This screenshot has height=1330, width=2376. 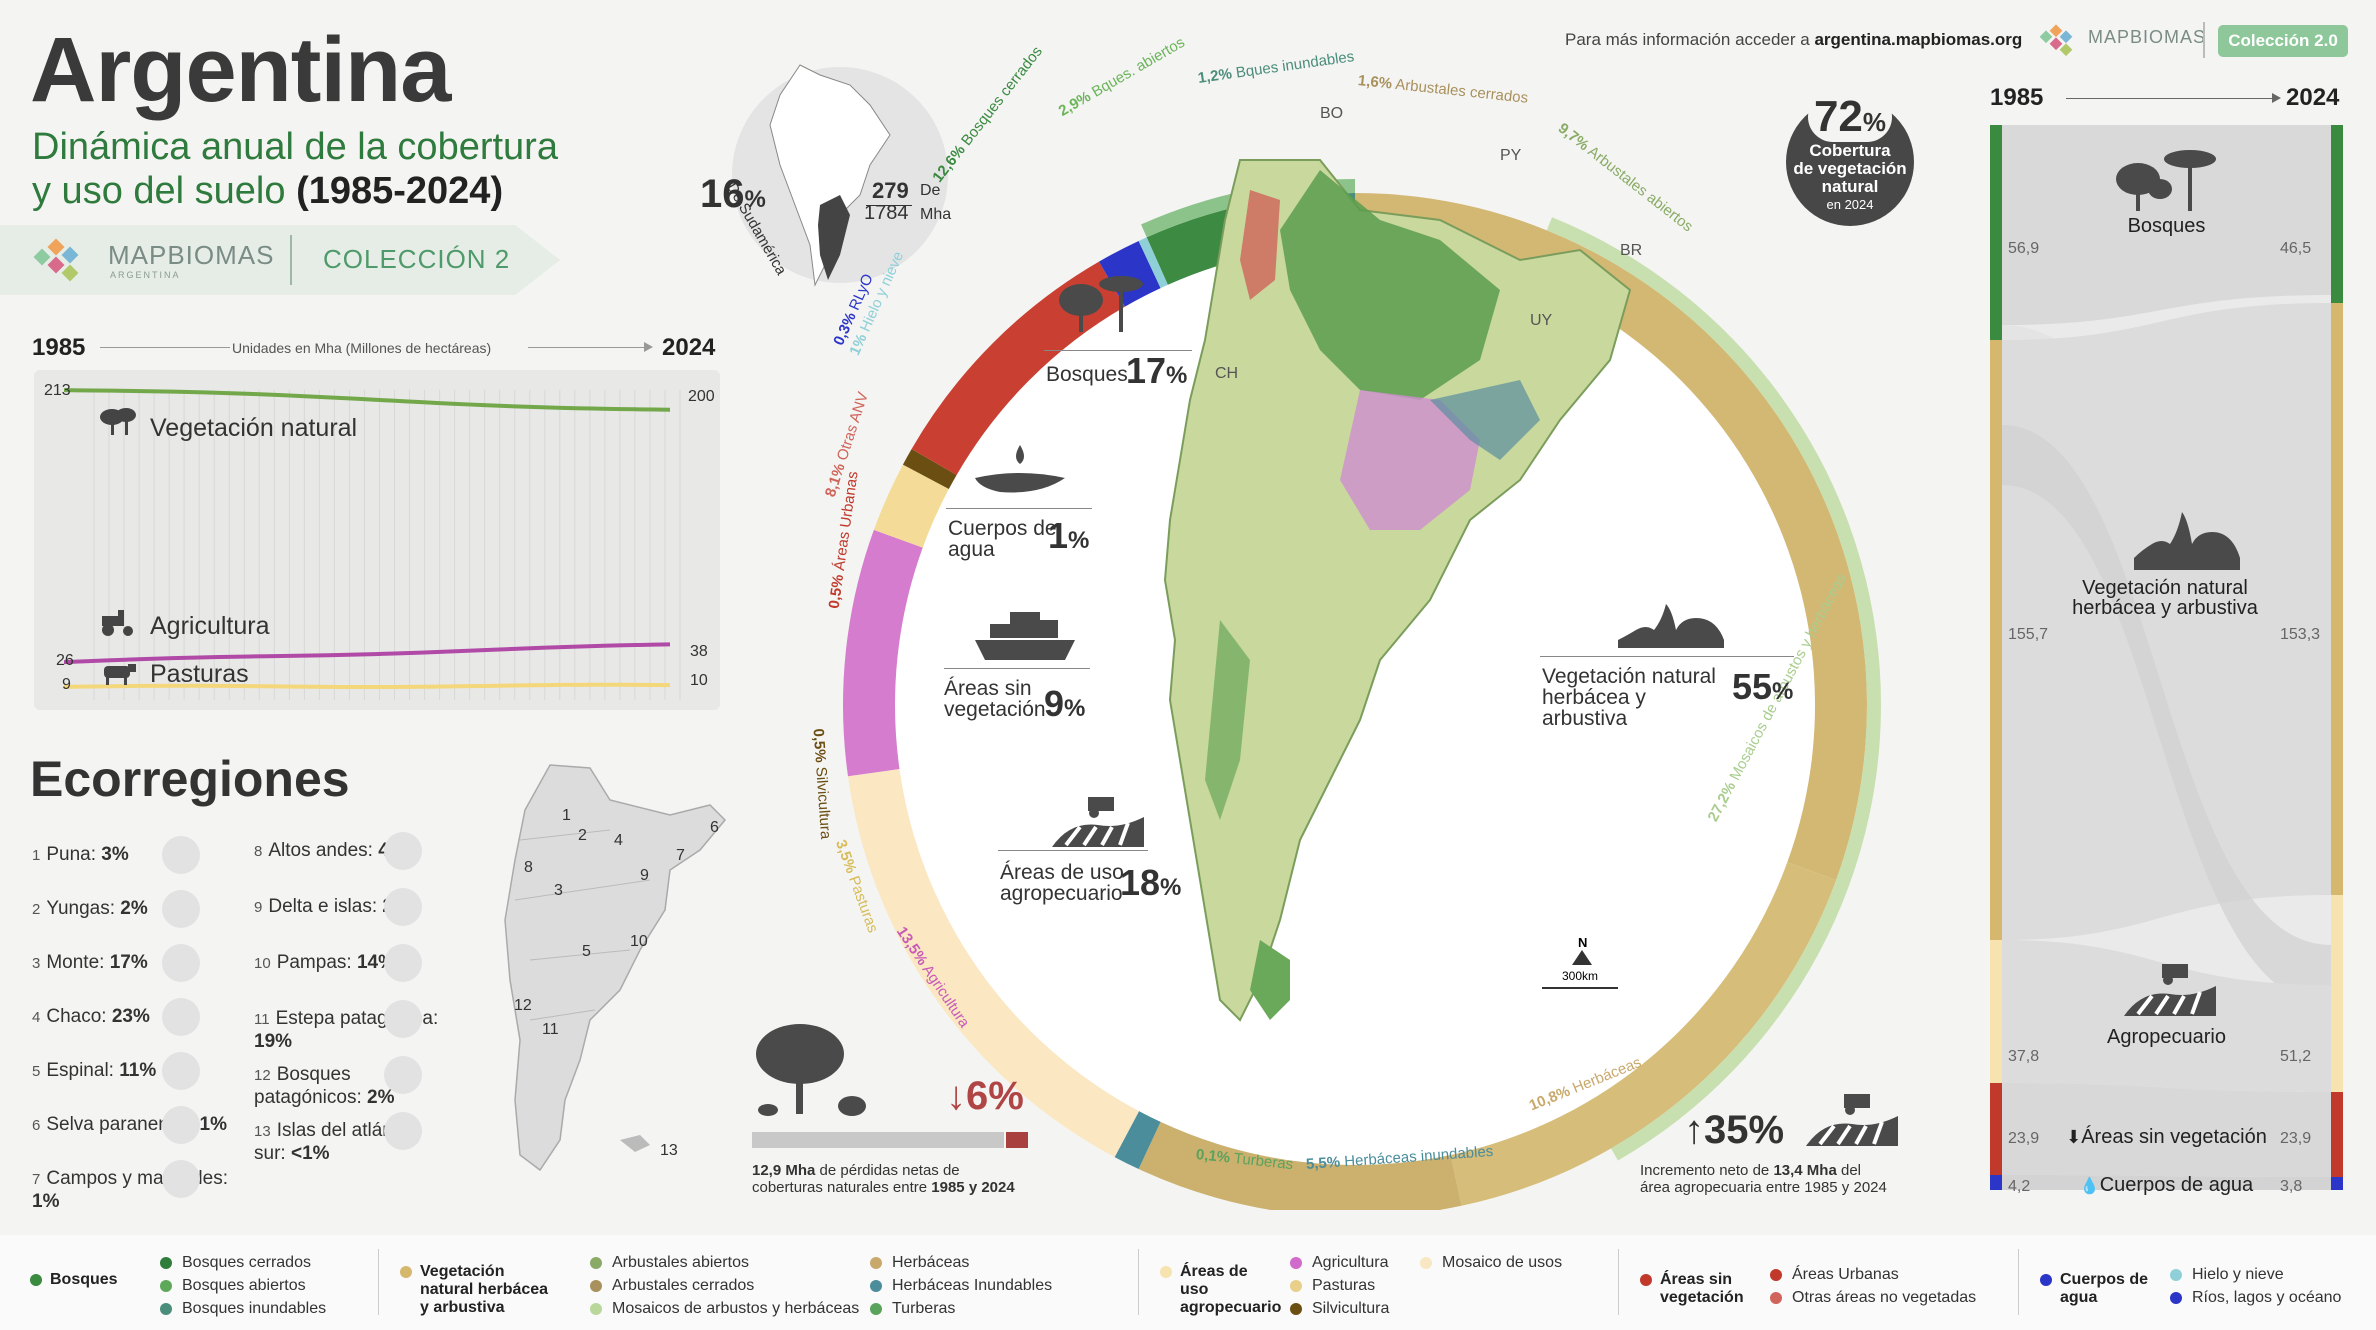 I want to click on series-label: Vegetación natural, so click(x=254, y=428).